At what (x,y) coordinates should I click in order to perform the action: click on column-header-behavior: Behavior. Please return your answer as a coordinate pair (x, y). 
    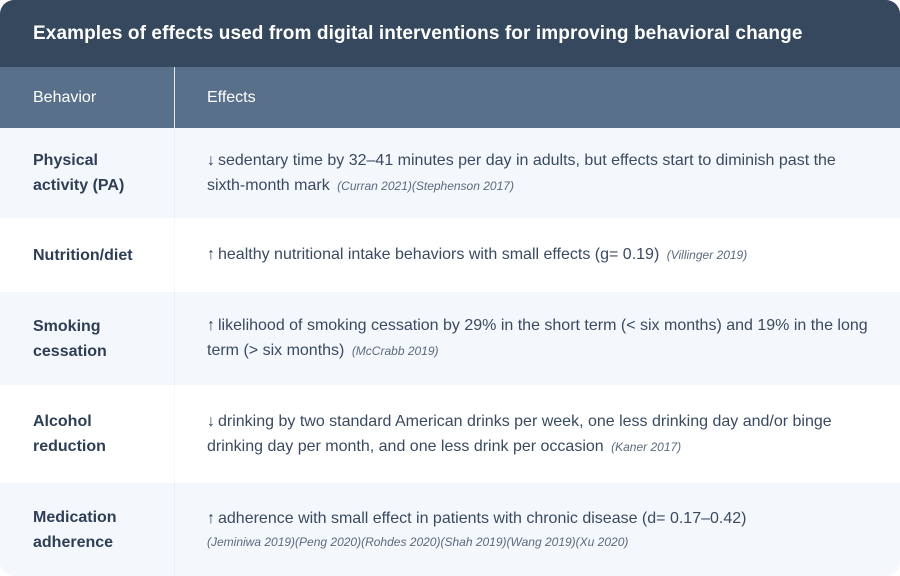
    Looking at the image, I should click on (87, 97).